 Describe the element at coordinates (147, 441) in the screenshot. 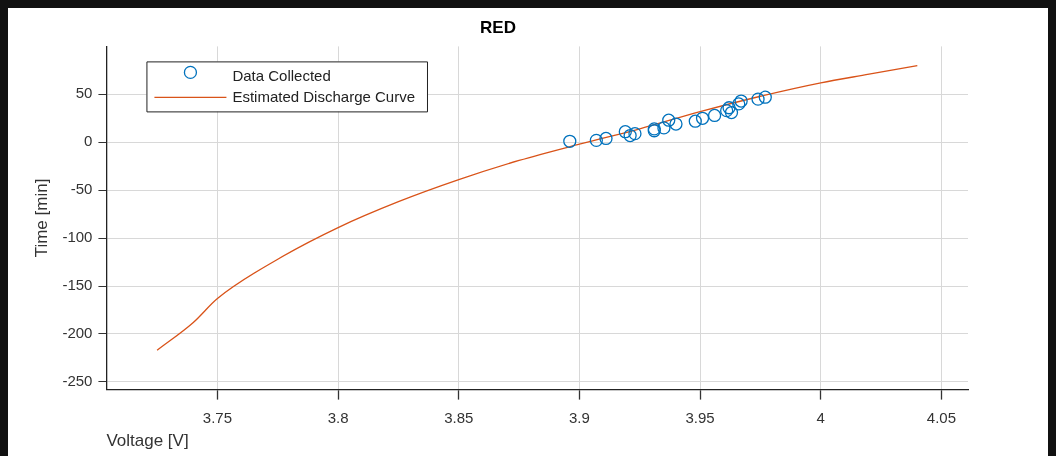

I see `x-axis-title: Voltage [V]` at that location.